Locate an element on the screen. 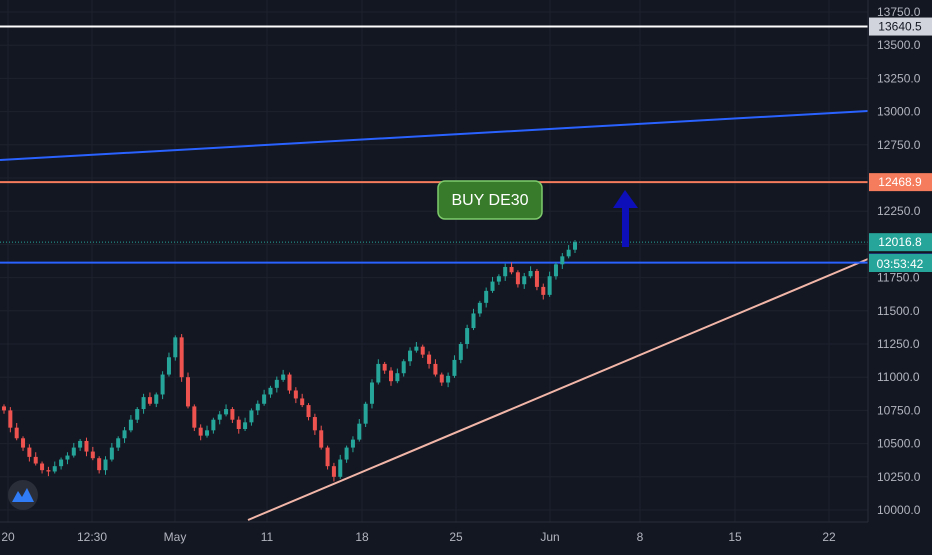 The height and width of the screenshot is (555, 932). price-tick-label: 10500.0 is located at coordinates (899, 444).